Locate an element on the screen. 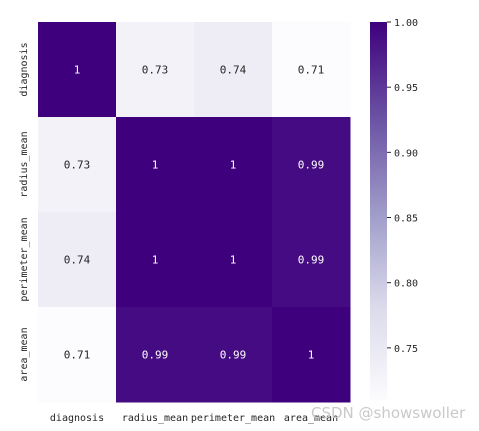  y-tick-label-0: diagnosis is located at coordinates (24, 69).